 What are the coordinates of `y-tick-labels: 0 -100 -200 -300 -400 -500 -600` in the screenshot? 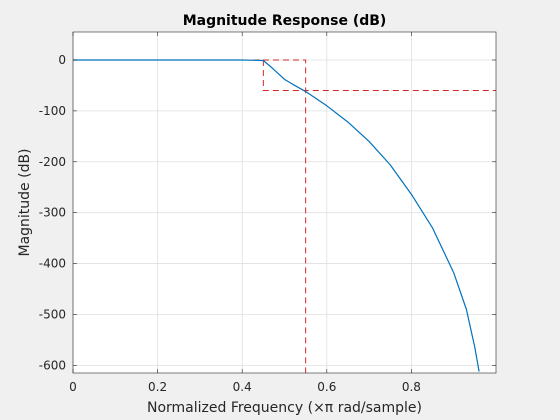 It's located at (52, 212).